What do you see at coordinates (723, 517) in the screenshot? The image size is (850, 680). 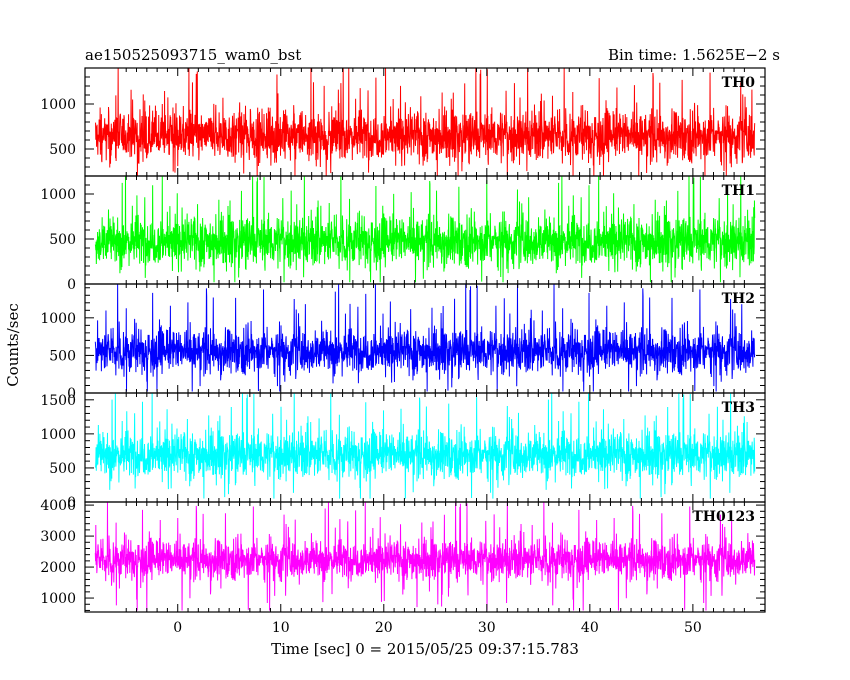 I see `panel-label: TH0123` at bounding box center [723, 517].